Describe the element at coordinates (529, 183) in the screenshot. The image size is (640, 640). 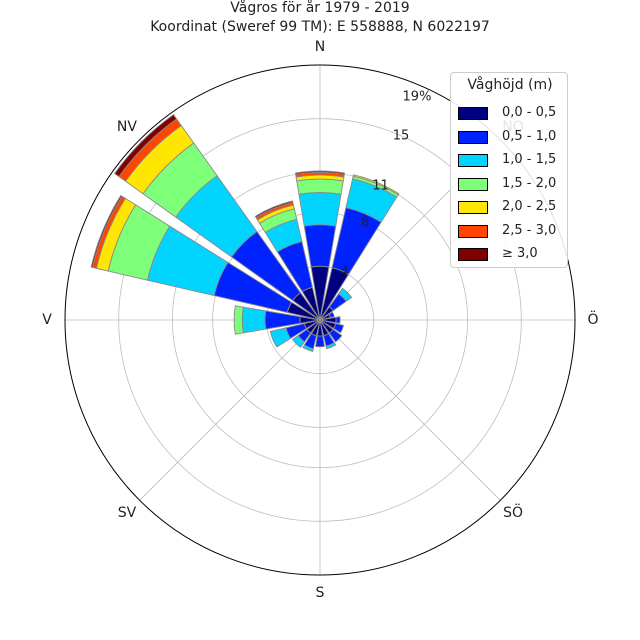
I see `legend-label-3: 1,5 - 2,0` at that location.